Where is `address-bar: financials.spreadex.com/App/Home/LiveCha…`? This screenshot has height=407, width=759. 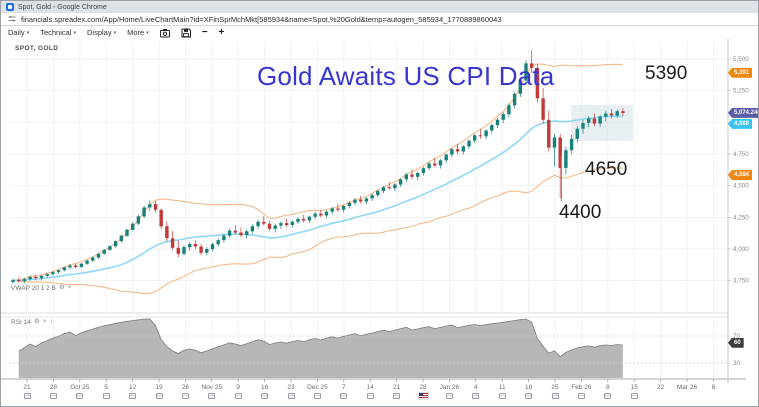 address-bar: financials.spreadex.com/App/Home/LiveCha… is located at coordinates (379, 19).